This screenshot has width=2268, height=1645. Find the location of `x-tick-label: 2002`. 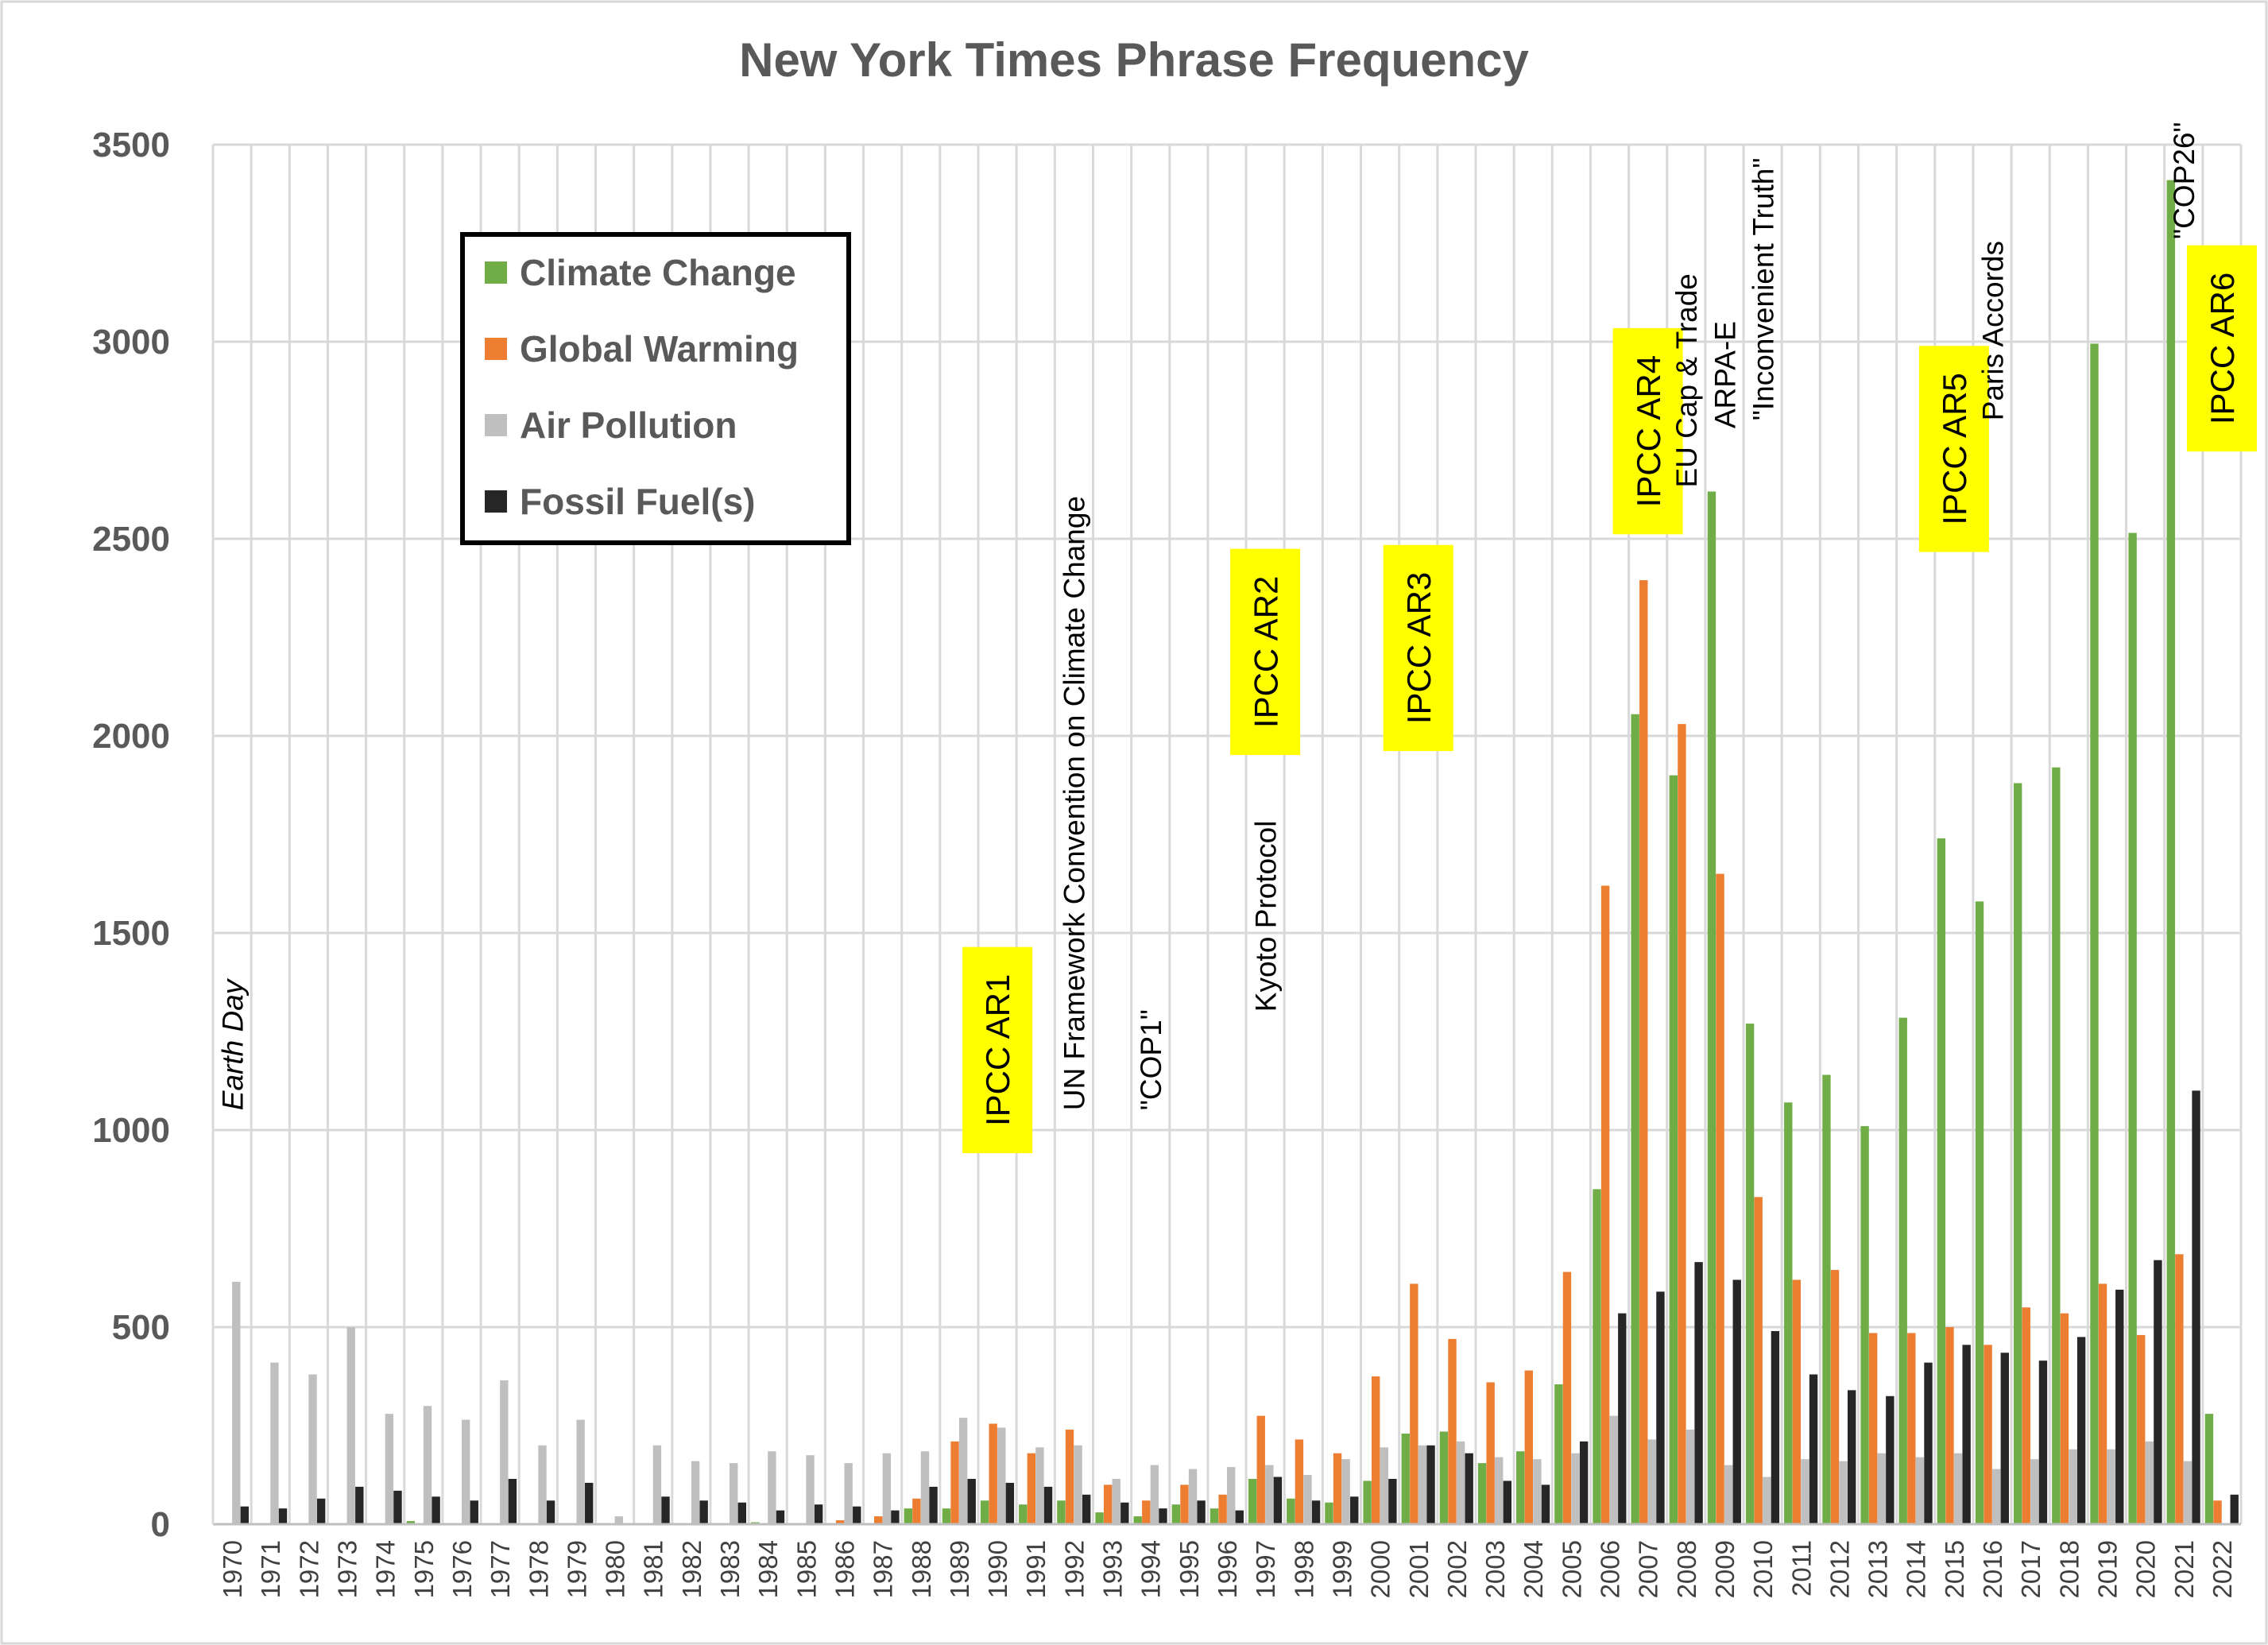

x-tick-label: 2002 is located at coordinates (1457, 1569).